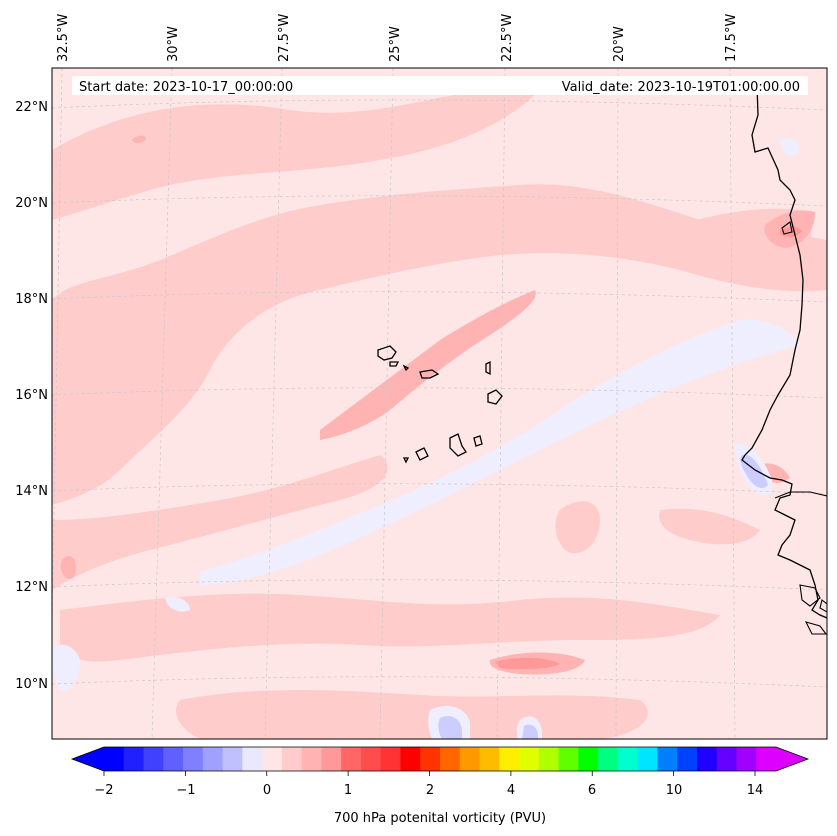 This screenshot has width=837, height=836. Describe the element at coordinates (440, 85) in the screenshot. I see `date-banner` at that location.